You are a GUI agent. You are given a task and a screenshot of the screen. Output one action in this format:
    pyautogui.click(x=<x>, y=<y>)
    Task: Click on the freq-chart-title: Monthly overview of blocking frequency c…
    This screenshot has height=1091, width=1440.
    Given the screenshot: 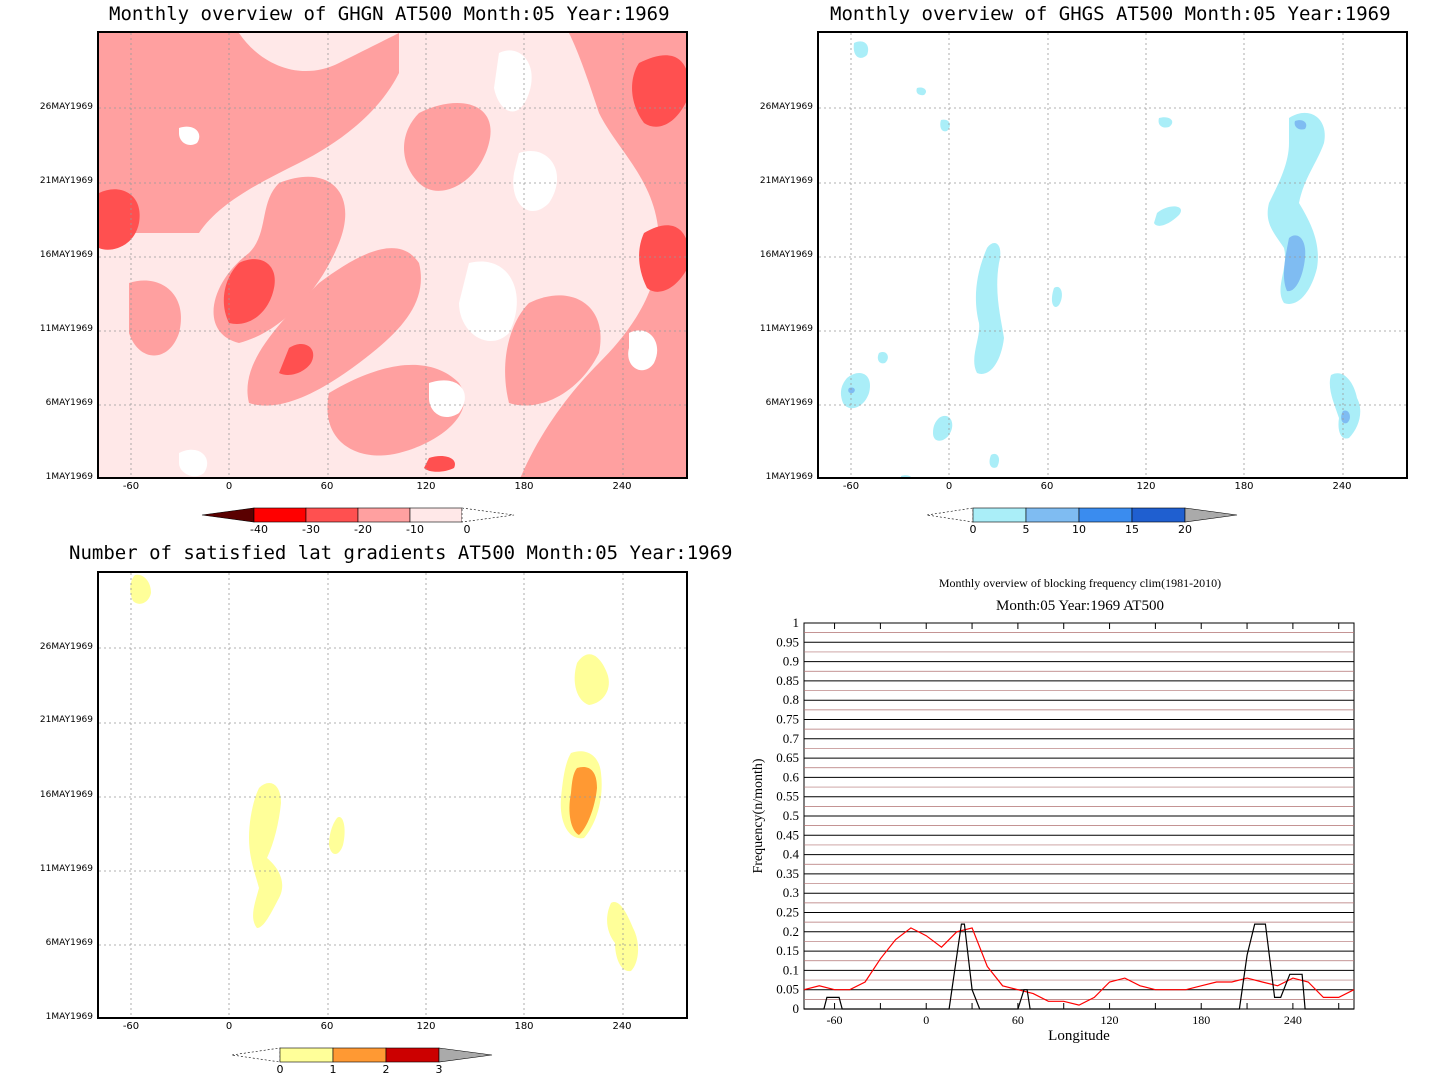 What is the action you would take?
    pyautogui.click(x=1080, y=583)
    